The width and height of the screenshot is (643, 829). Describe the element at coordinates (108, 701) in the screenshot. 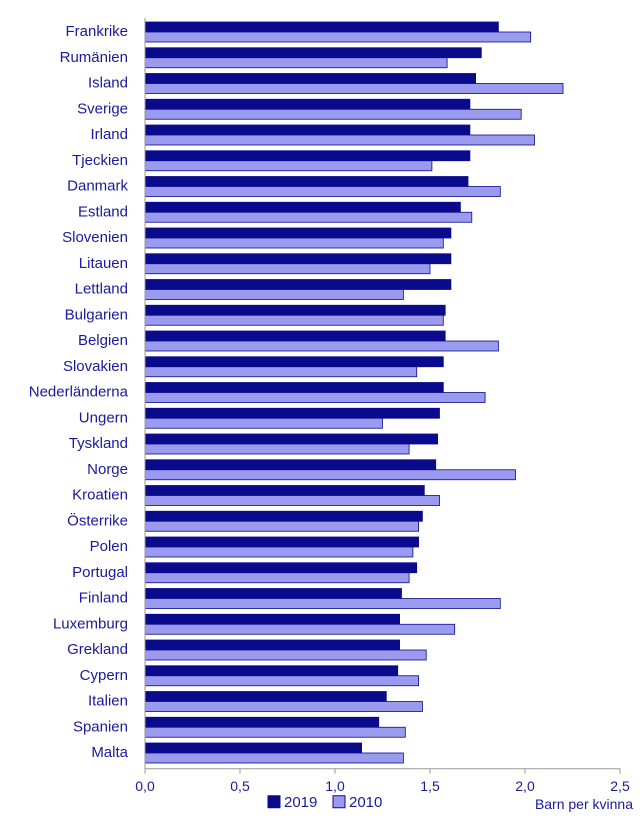

I see `category-label: Italien` at that location.